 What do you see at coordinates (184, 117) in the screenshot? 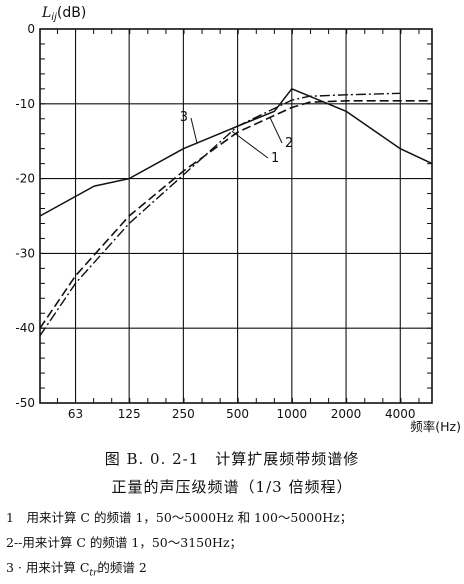
I see `series-3-label: 3` at bounding box center [184, 117].